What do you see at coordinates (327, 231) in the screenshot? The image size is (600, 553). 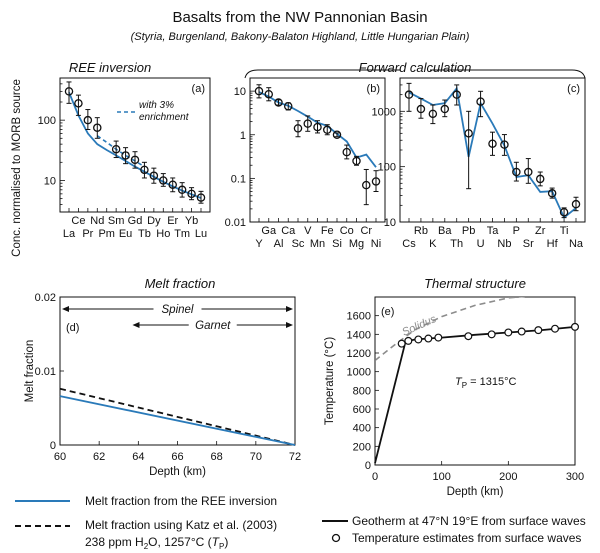 I see `x-tick-label: Fe` at bounding box center [327, 231].